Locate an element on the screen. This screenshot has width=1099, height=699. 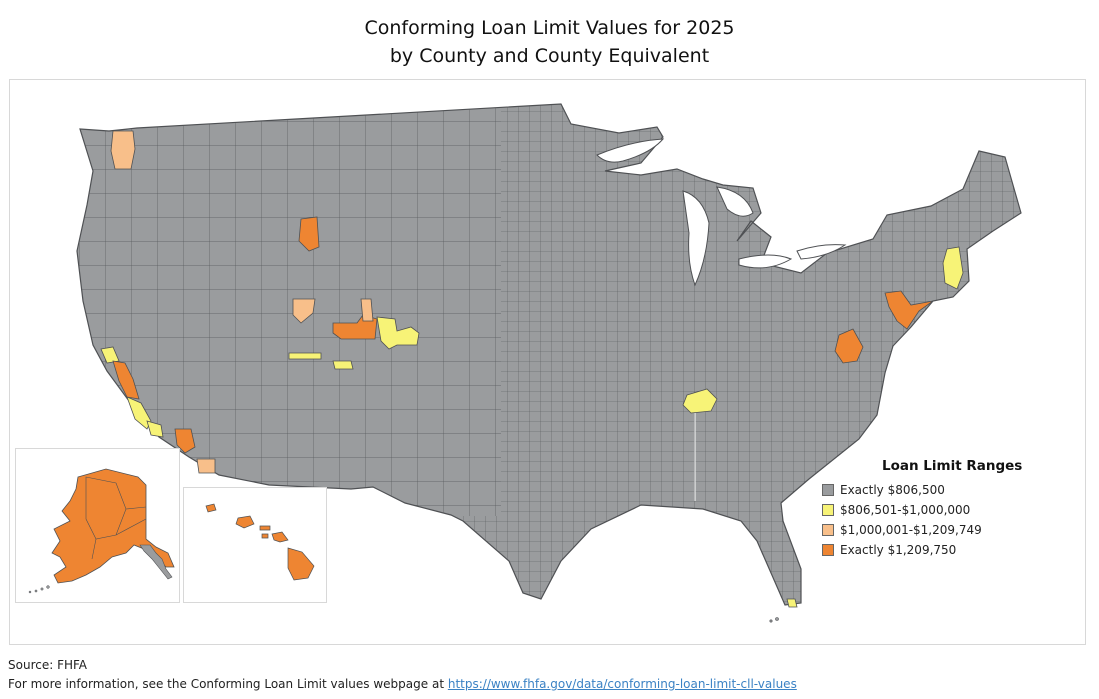
great-lakes is located at coordinates (721, 212).